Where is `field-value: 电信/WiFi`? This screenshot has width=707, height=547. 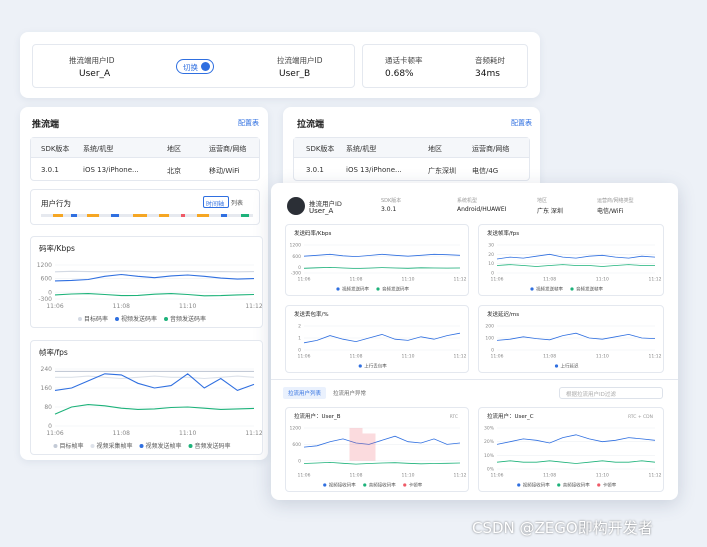
field-value: 电信/WiFi is located at coordinates (610, 211).